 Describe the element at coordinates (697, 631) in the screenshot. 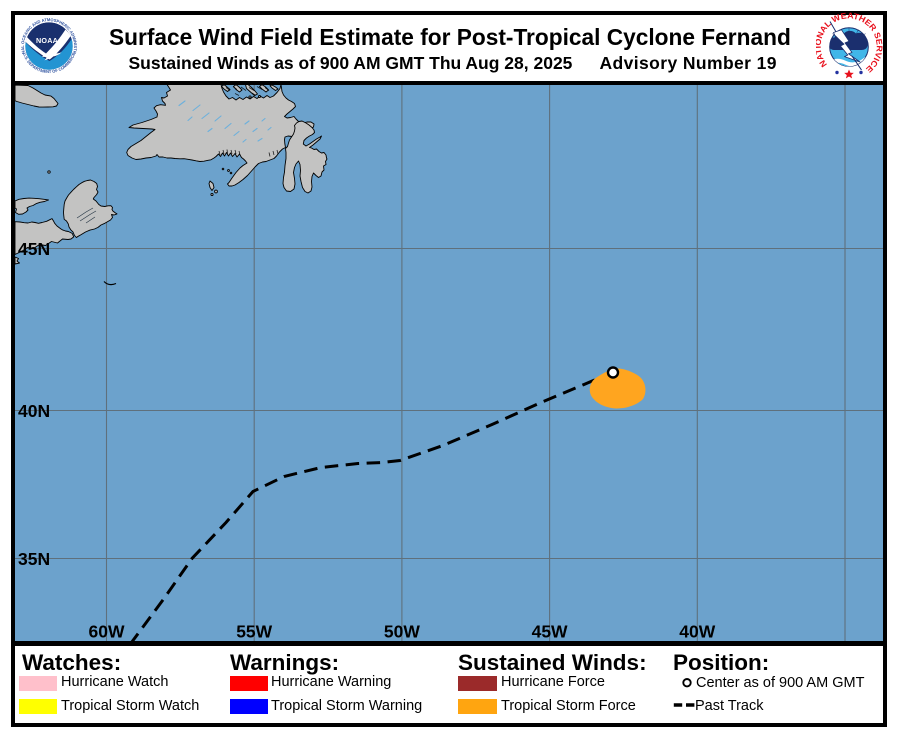

I see `svg-text: 40W` at that location.